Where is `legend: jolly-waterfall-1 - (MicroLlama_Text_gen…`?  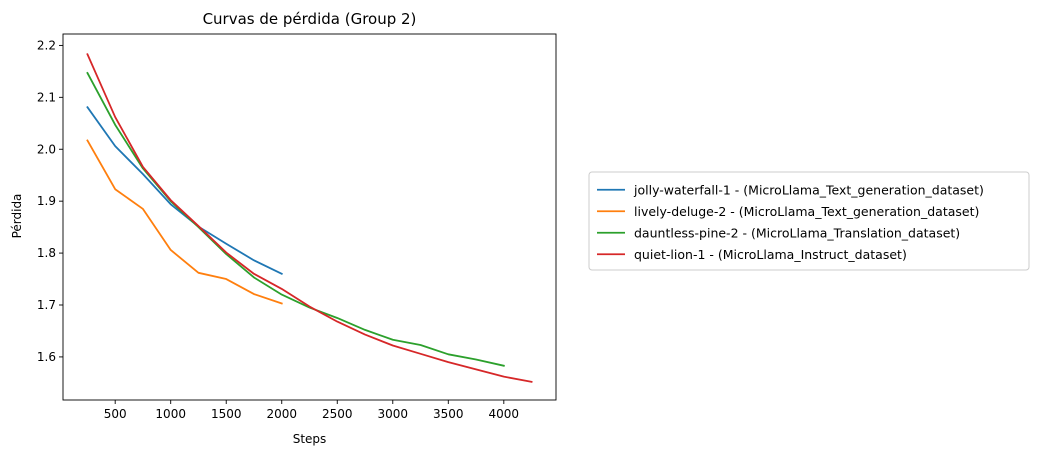
legend: jolly-waterfall-1 - (MicroLlama_Text_gen… is located at coordinates (809, 221).